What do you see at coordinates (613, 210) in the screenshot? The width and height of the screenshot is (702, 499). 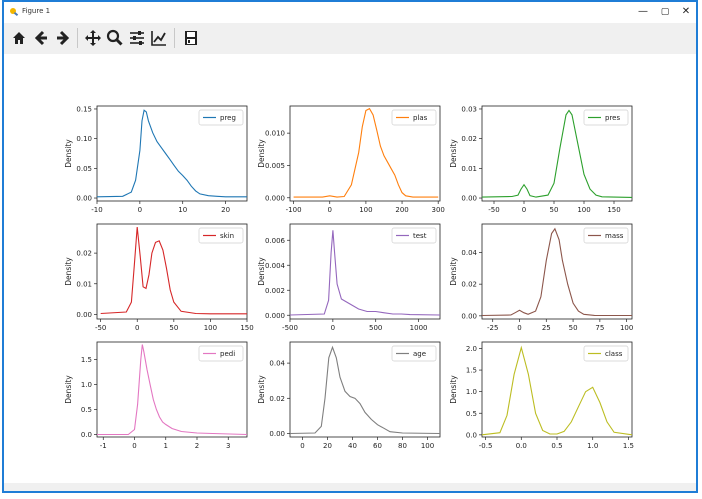 I see `x-tick-label: 150` at bounding box center [613, 210].